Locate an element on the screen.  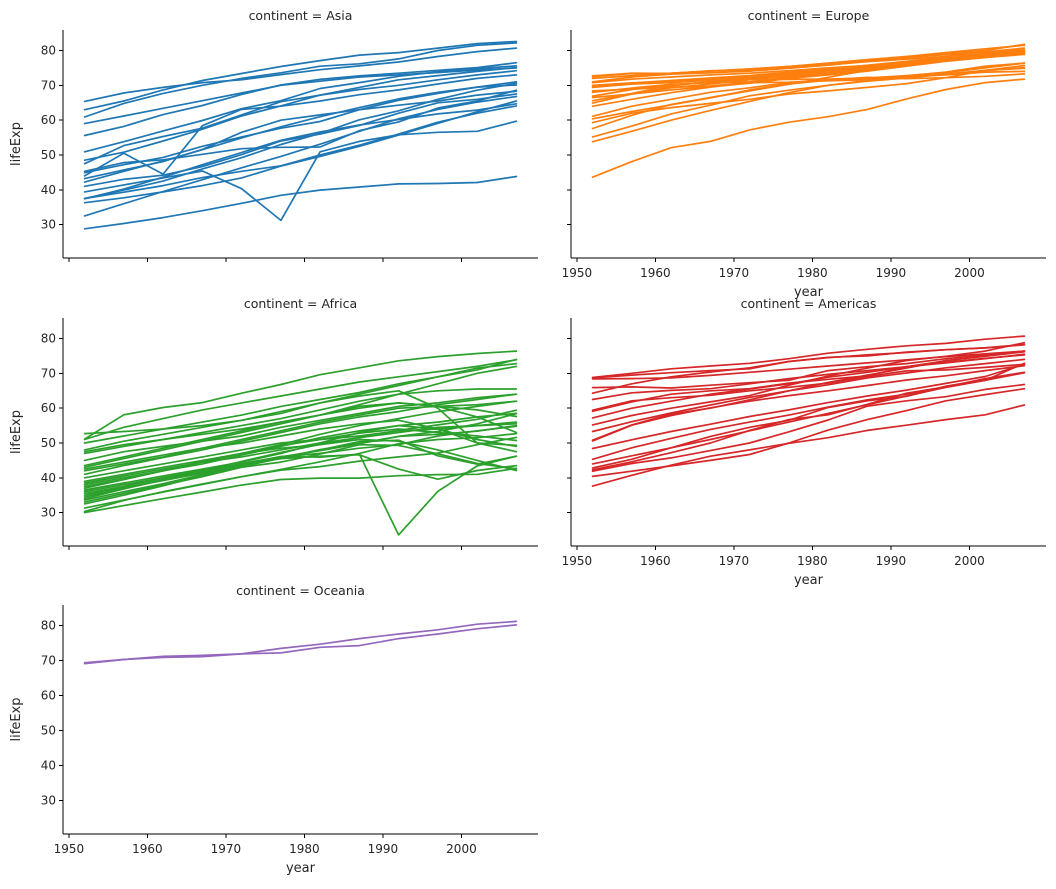
panel-asia: 30 40 50 60 70 80 continent = Asia lifeExp is located at coordinates (273, 135).